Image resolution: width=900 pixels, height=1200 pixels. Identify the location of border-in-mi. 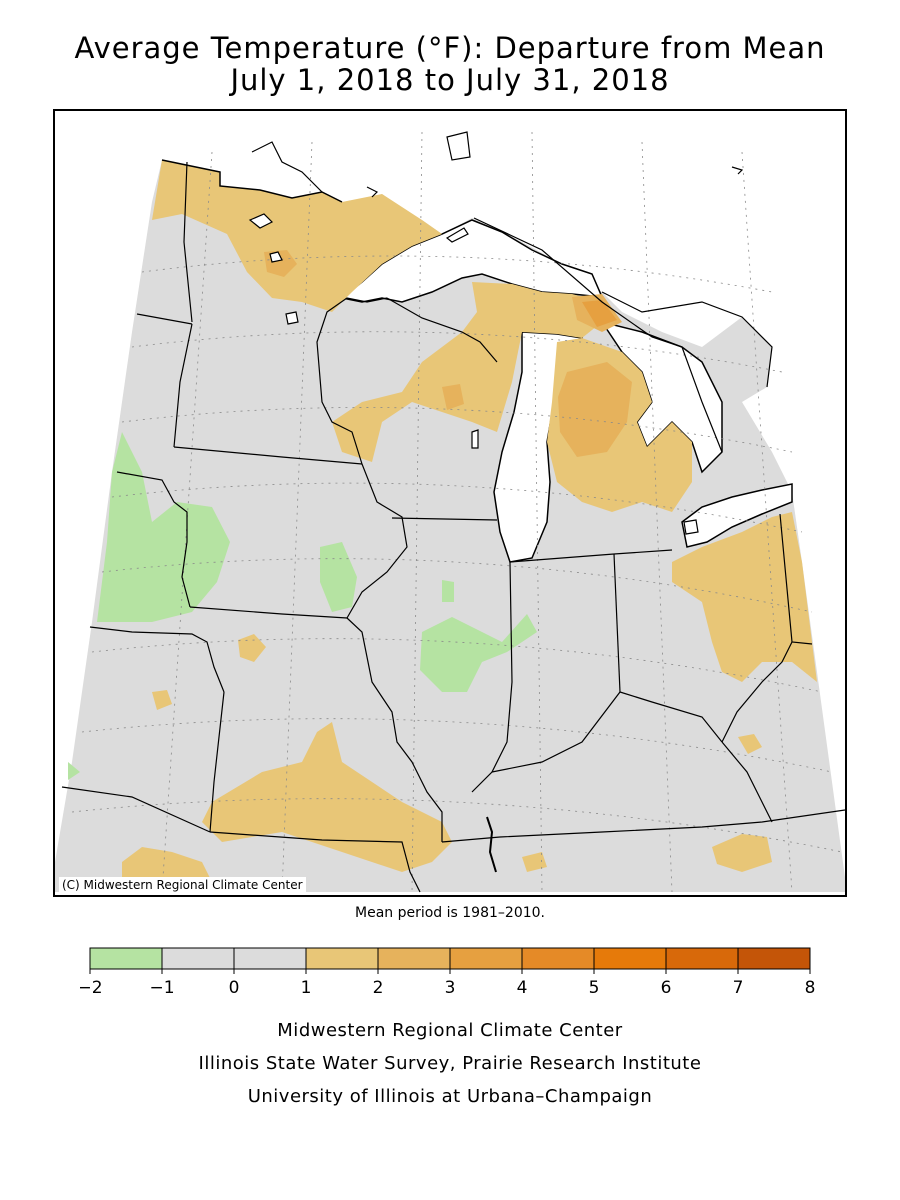
(562, 558).